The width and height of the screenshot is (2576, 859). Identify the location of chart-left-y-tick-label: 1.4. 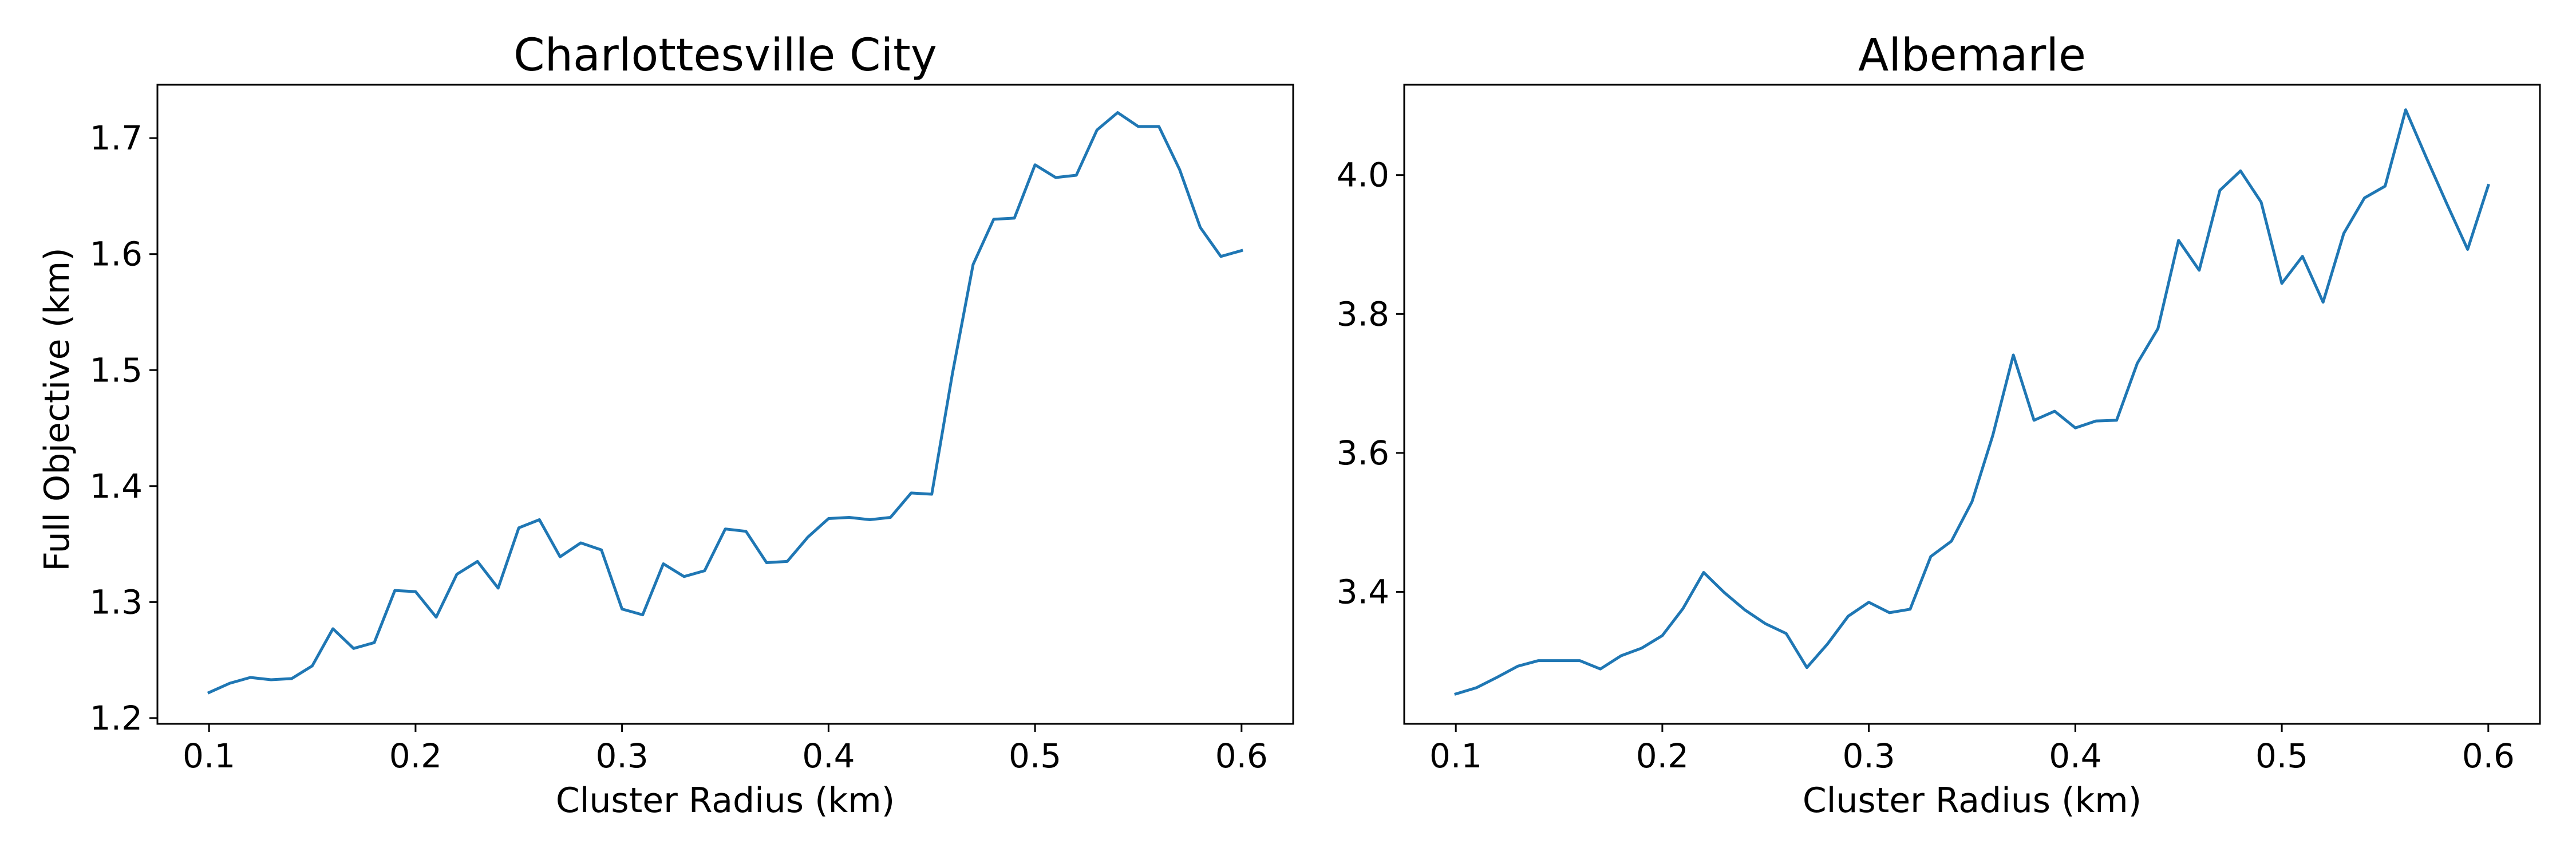
(116, 487).